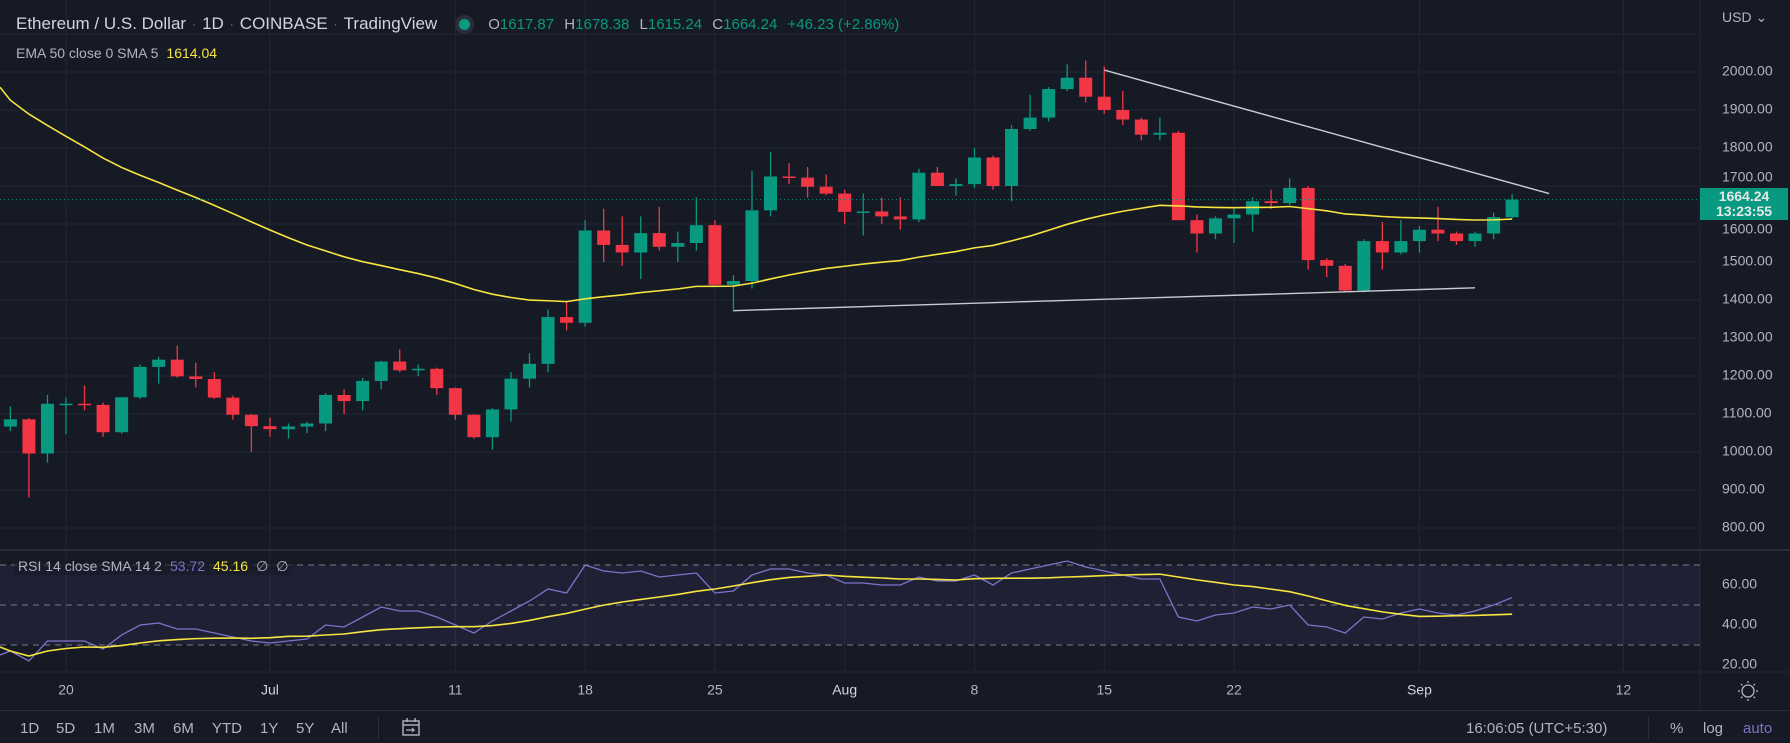  I want to click on log-toggle: log, so click(1713, 728).